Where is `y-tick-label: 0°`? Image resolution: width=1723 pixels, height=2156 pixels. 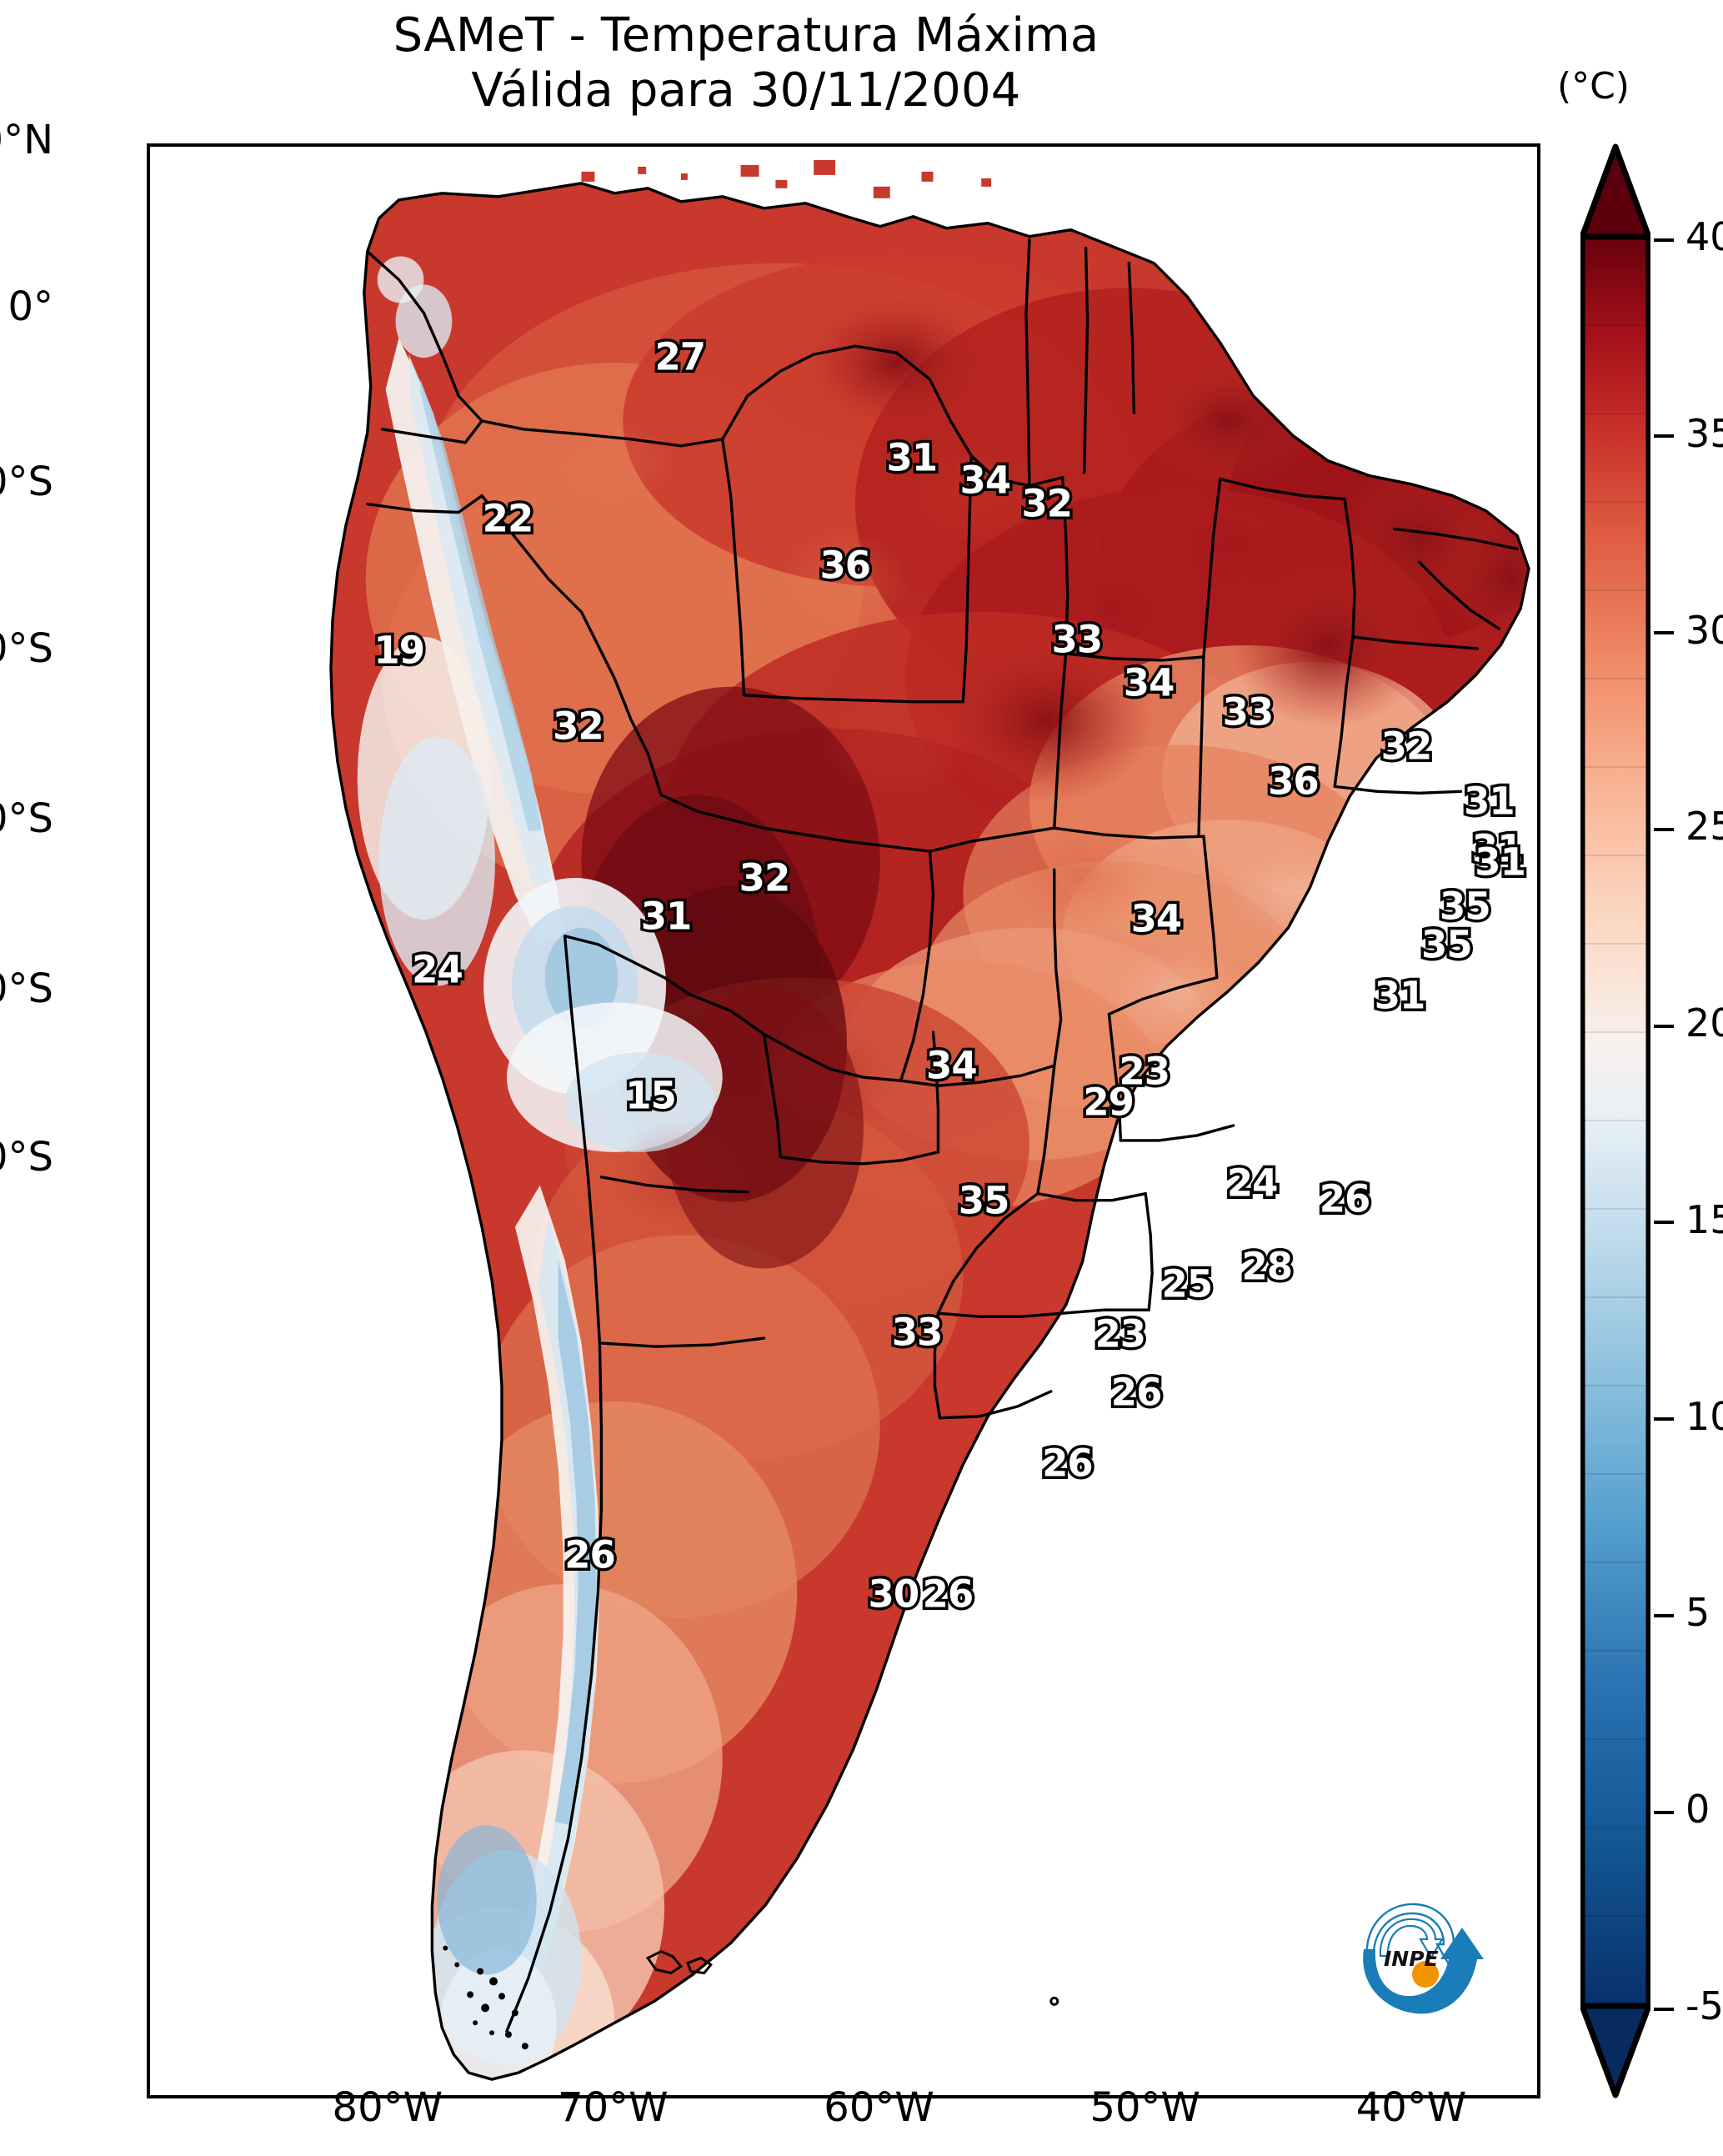 y-tick-label: 0° is located at coordinates (30, 306).